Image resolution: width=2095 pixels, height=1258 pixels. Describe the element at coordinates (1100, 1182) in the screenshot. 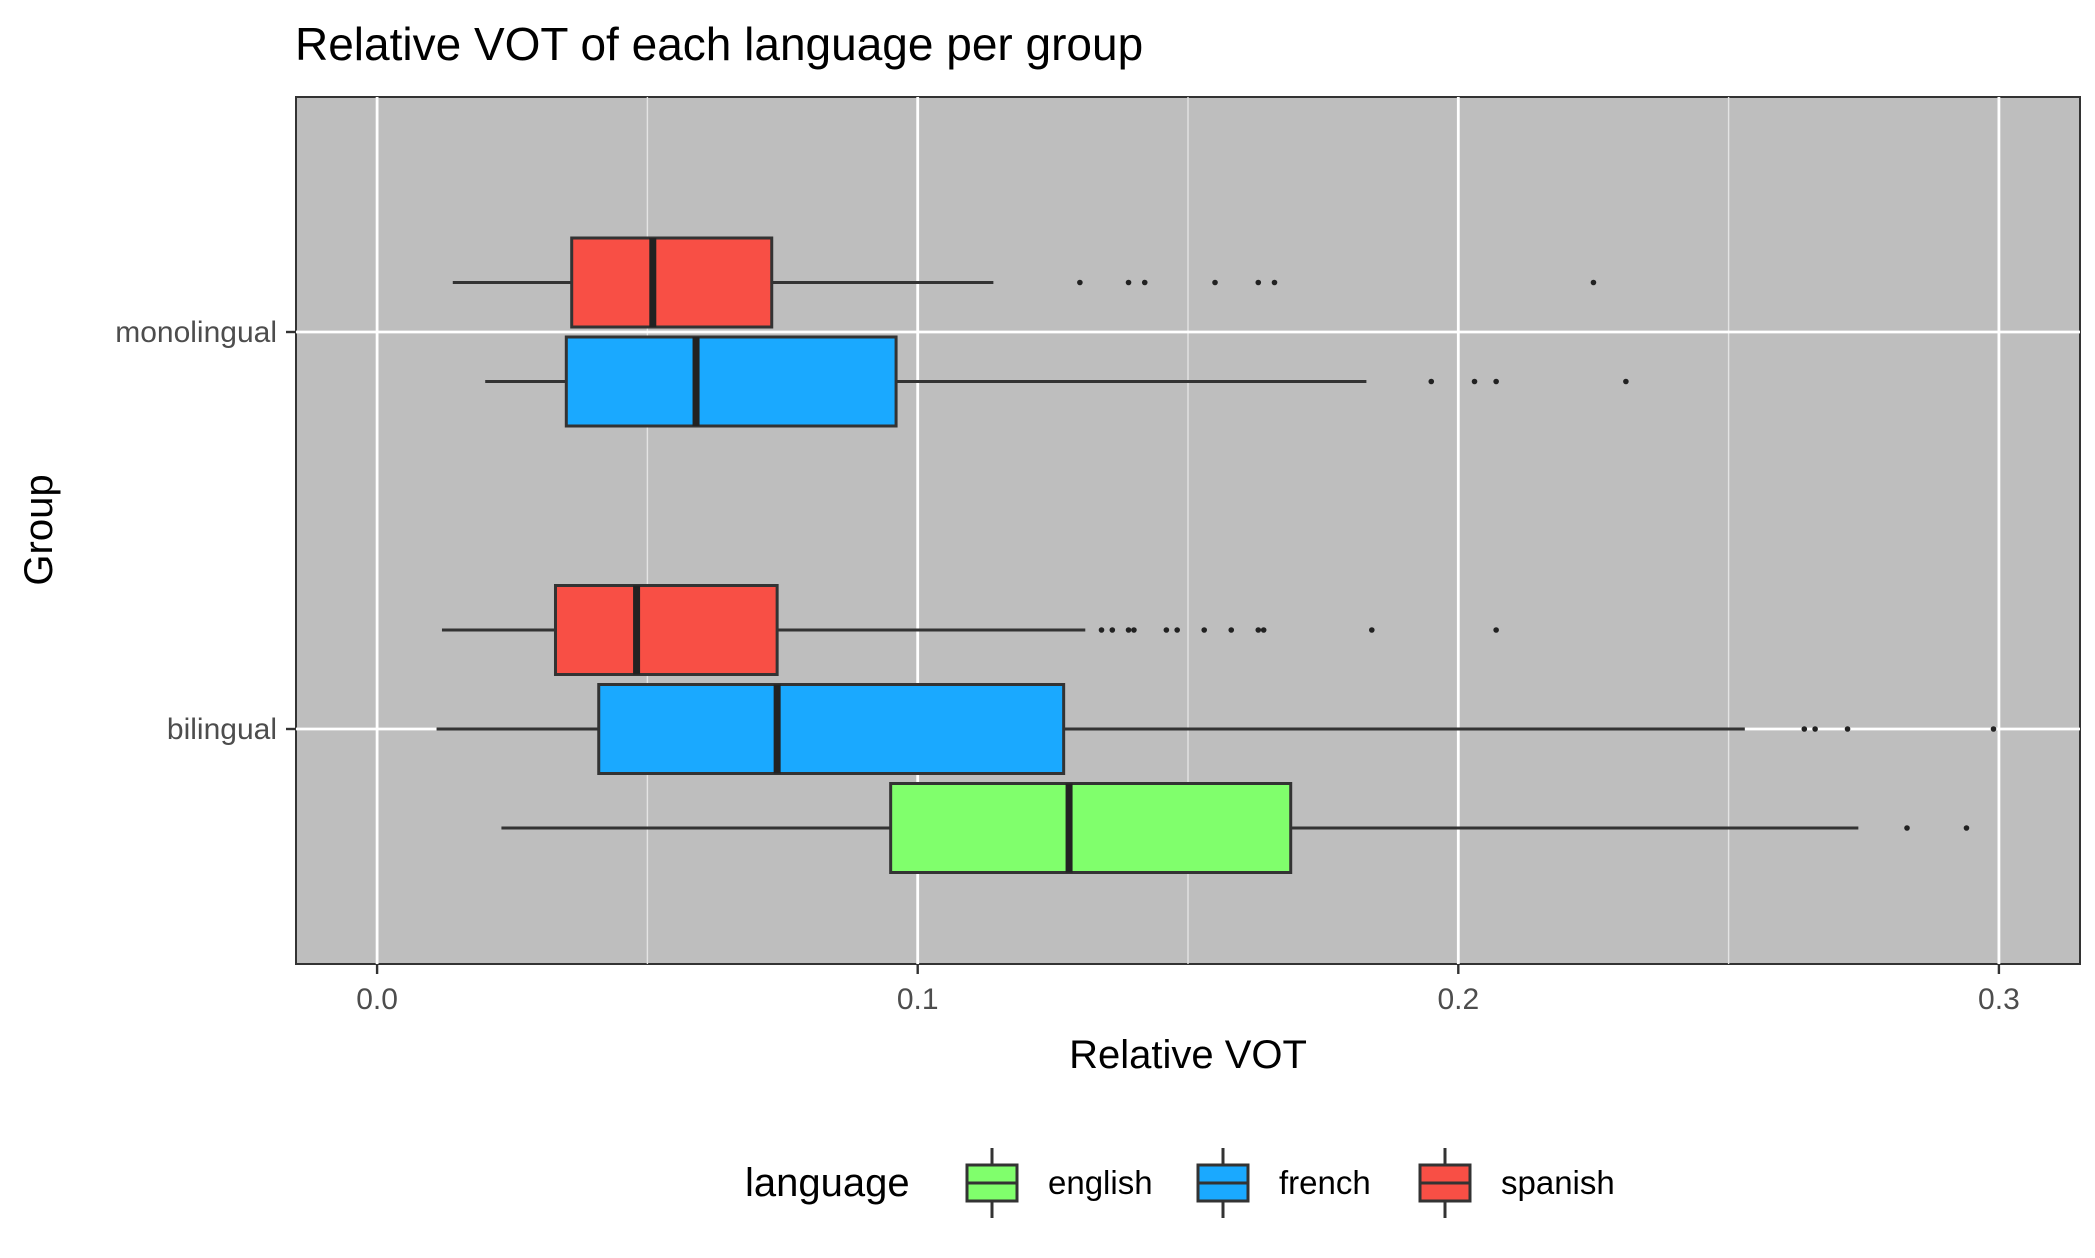

I see `legend-label: english` at that location.